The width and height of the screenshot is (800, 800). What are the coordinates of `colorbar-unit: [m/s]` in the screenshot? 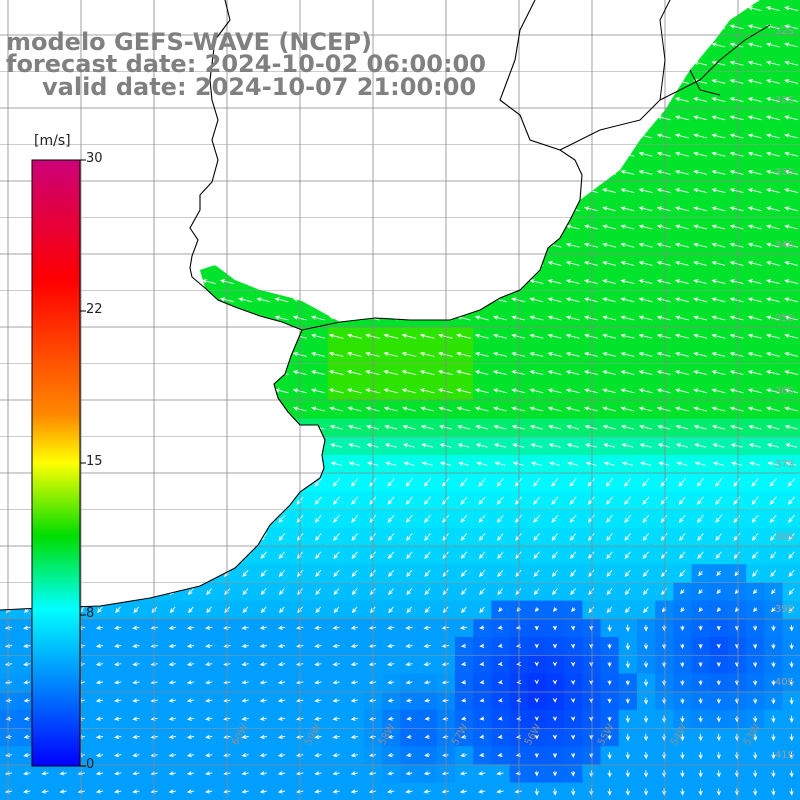 It's located at (52, 141).